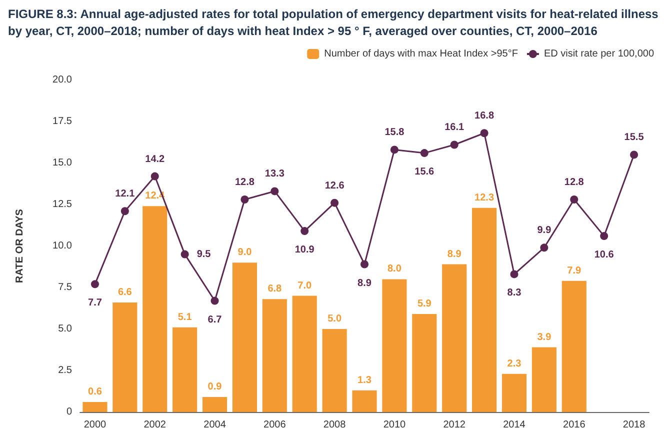  What do you see at coordinates (599, 54) in the screenshot?
I see `legend-label: ED visit rate per 100,000` at bounding box center [599, 54].